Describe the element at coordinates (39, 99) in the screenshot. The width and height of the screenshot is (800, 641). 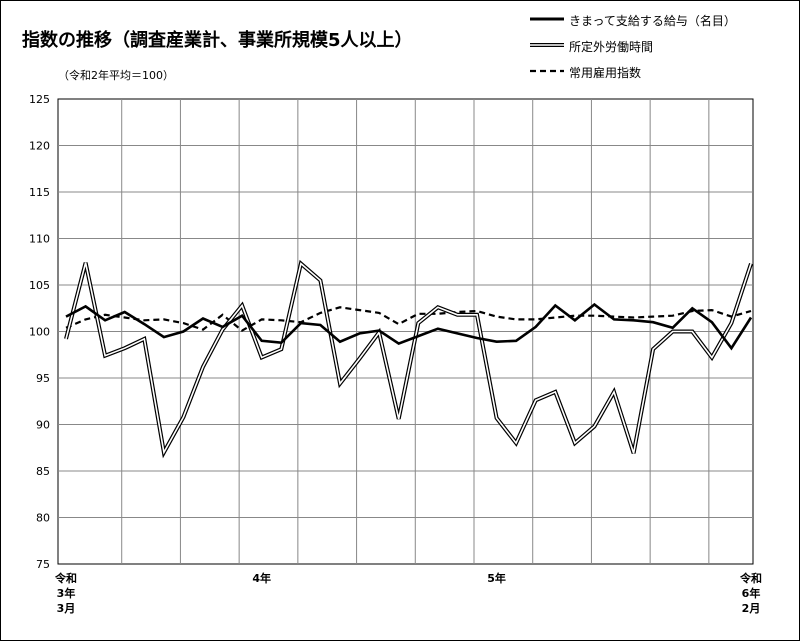
I see `y-tick-label: 125` at that location.